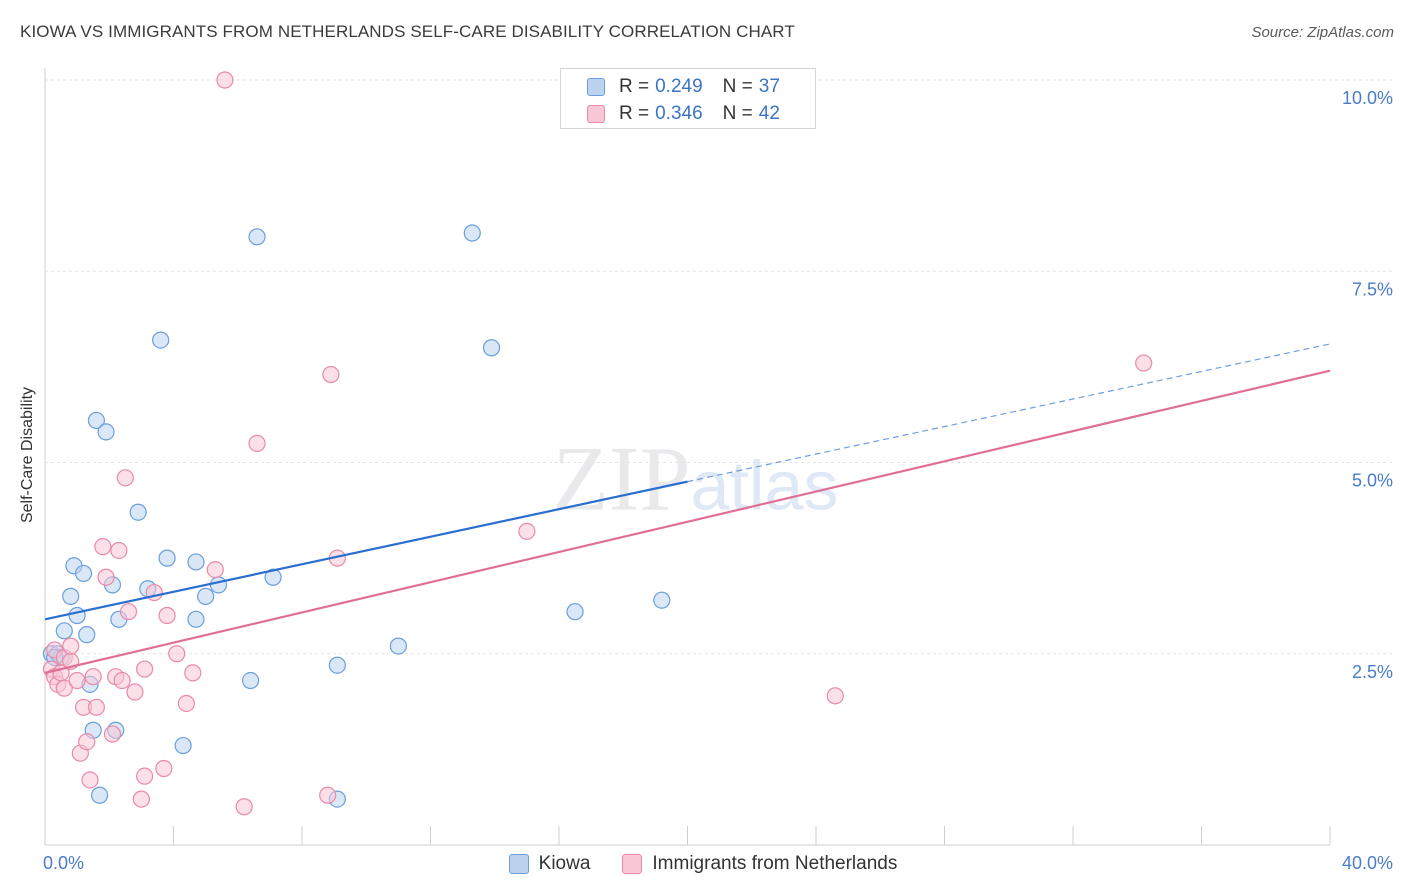  What do you see at coordinates (1372, 481) in the screenshot?
I see `y-tick-label: 5.0%` at bounding box center [1372, 481].